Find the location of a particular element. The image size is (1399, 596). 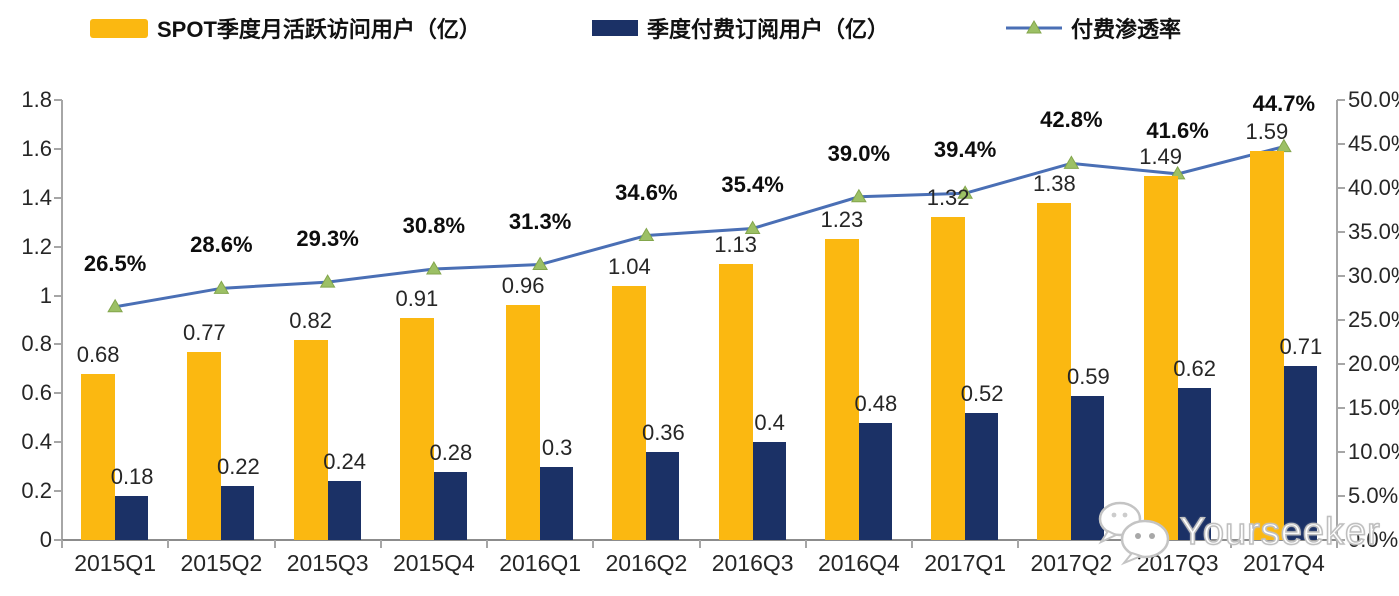

left-axis: 1.8 1.6 1.4 1.2 1 0.8 0.6 0.4 0.2 0 is located at coordinates (26, 320).